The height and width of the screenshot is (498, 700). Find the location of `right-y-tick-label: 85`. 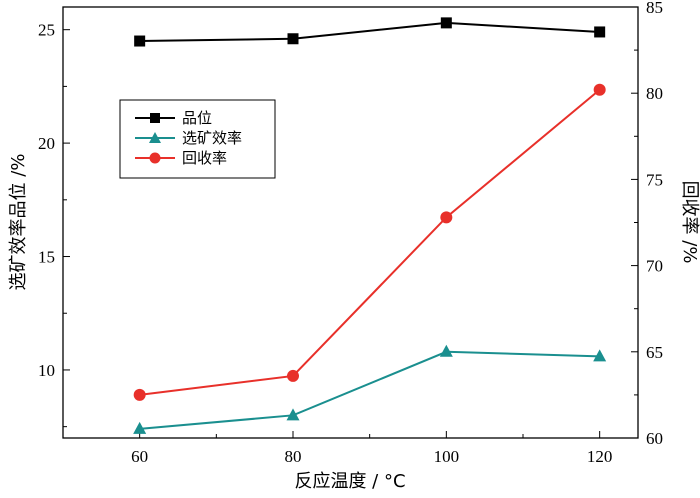

right-y-tick-label: 85 is located at coordinates (654, 8).